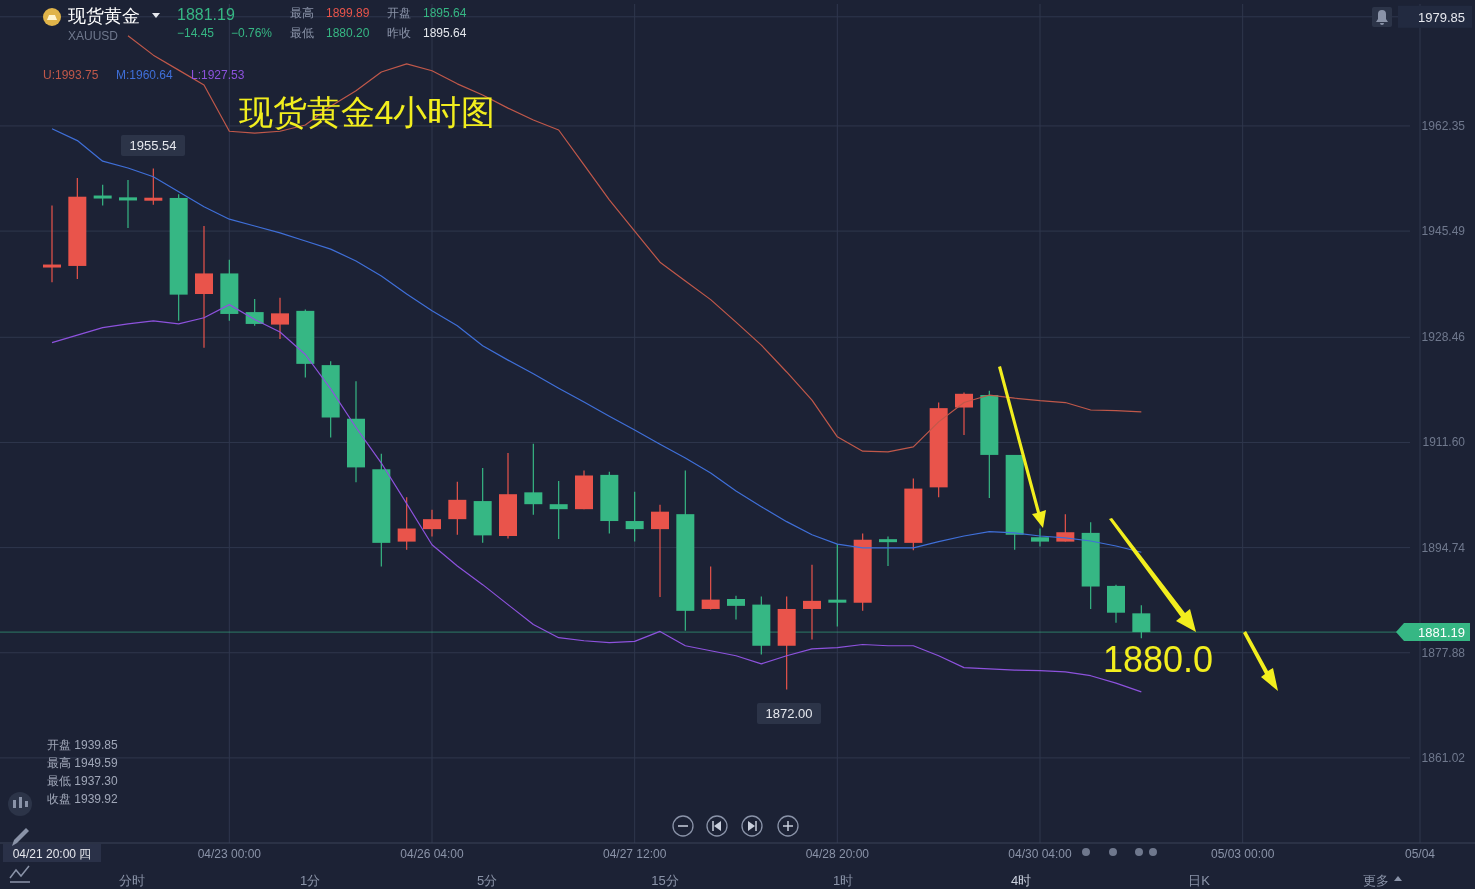  Describe the element at coordinates (843, 880) in the screenshot. I see `annotation: 1时` at that location.